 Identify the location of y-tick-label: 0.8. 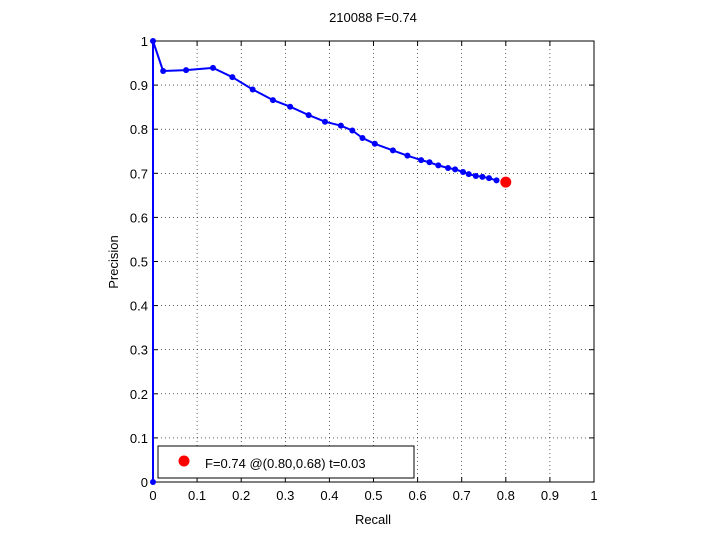
(139, 129).